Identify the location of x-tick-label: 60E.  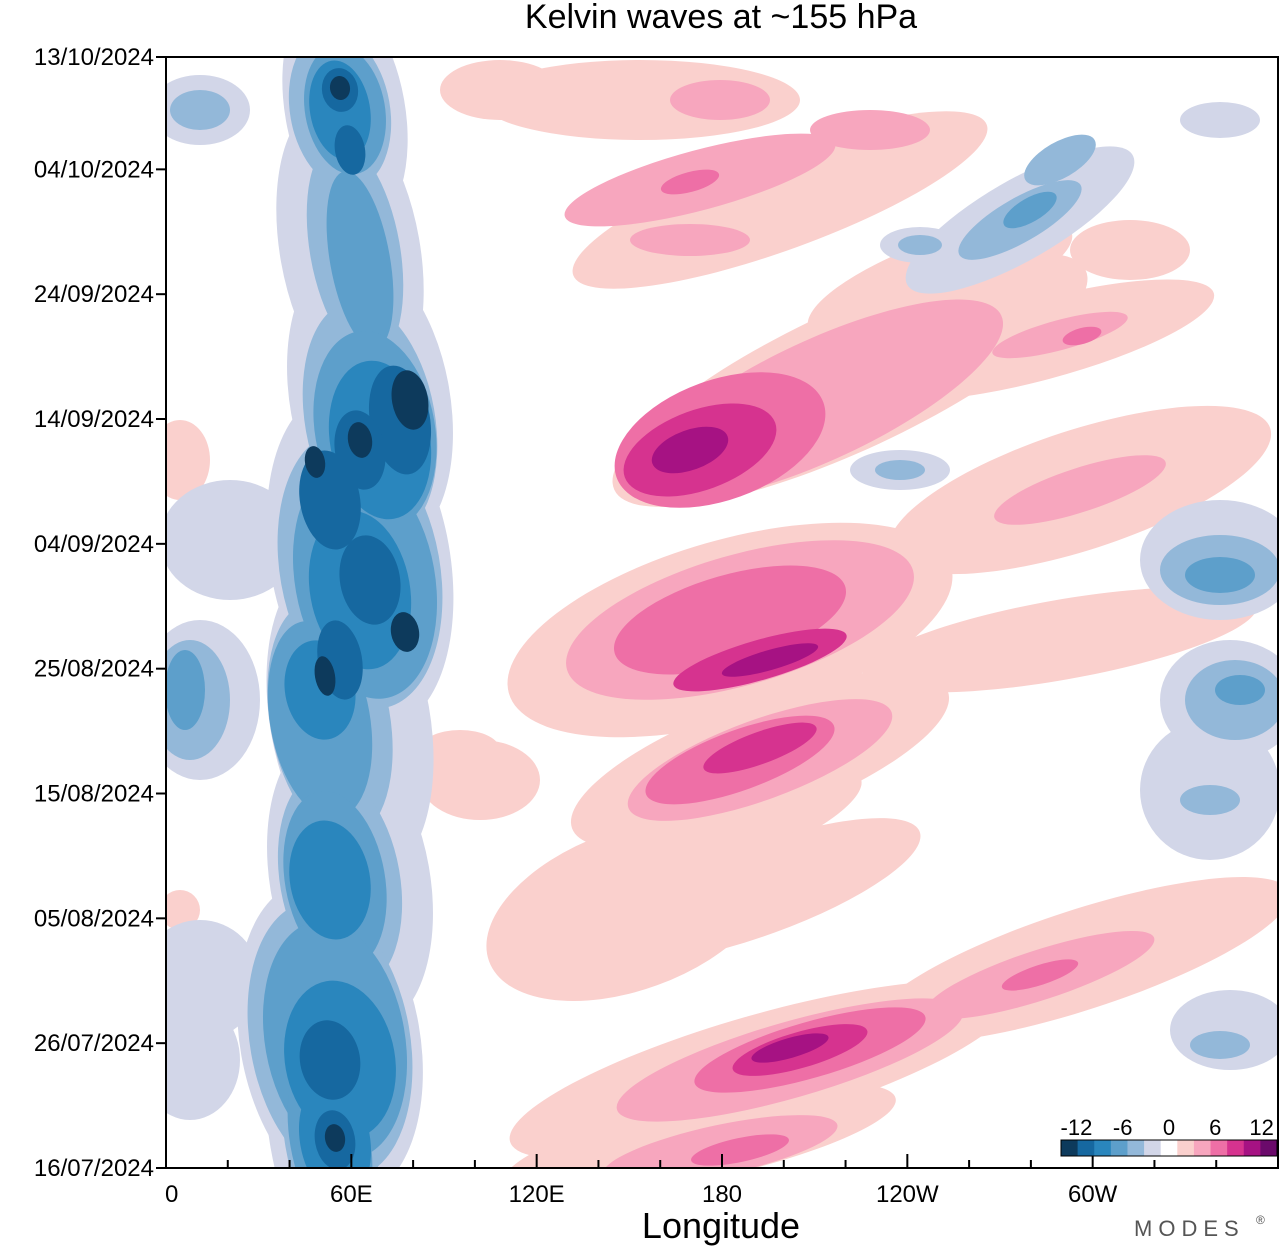
(351, 1194).